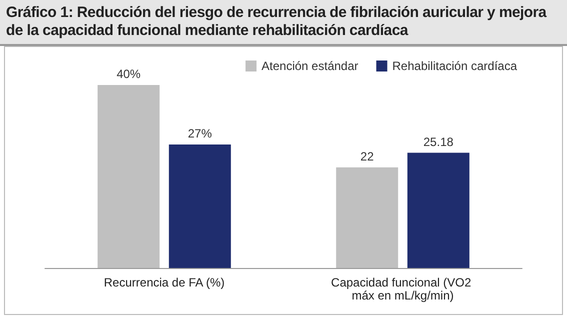  Describe the element at coordinates (367, 156) in the screenshot. I see `data-label: 22` at that location.